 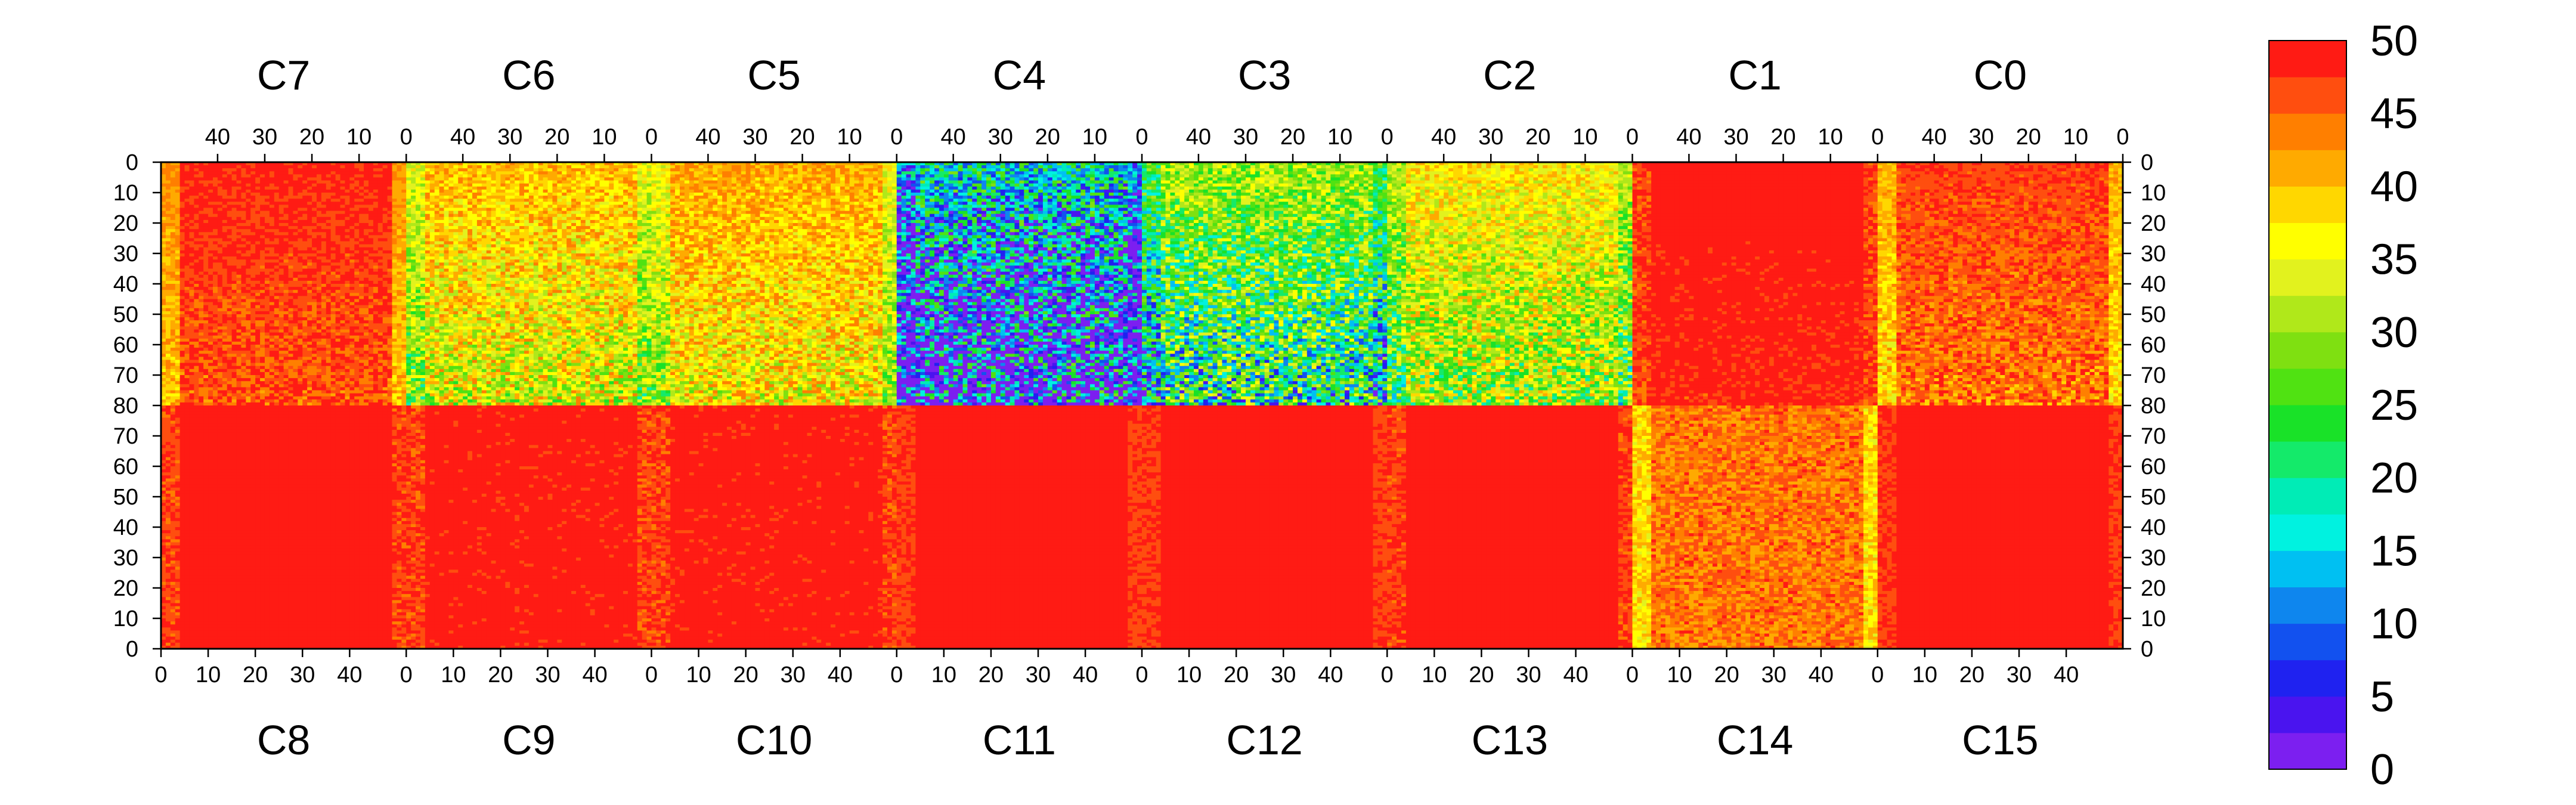 I want to click on chip-block-C7, so click(x=284, y=284).